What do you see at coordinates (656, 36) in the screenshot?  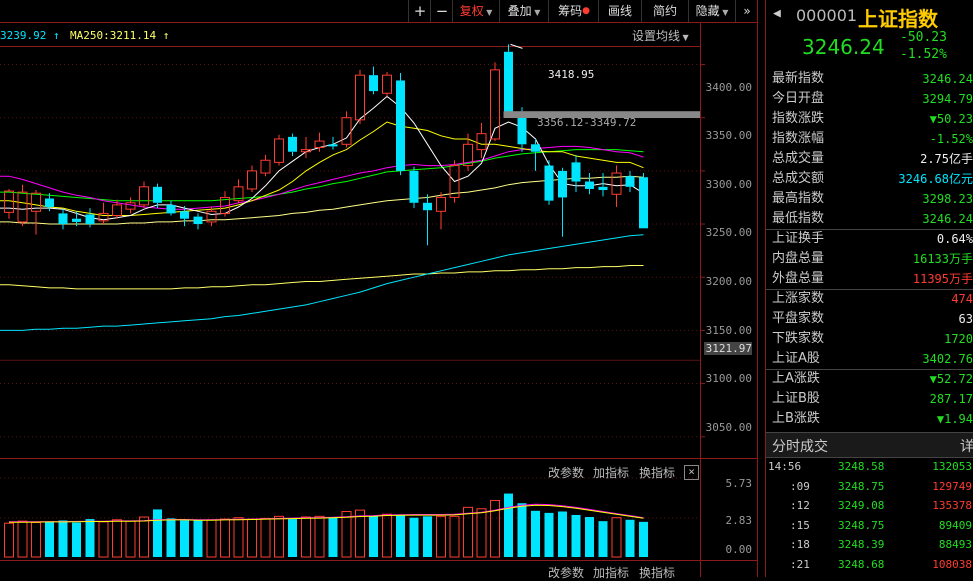 I see `ma-settings-label: 设置均线` at bounding box center [656, 36].